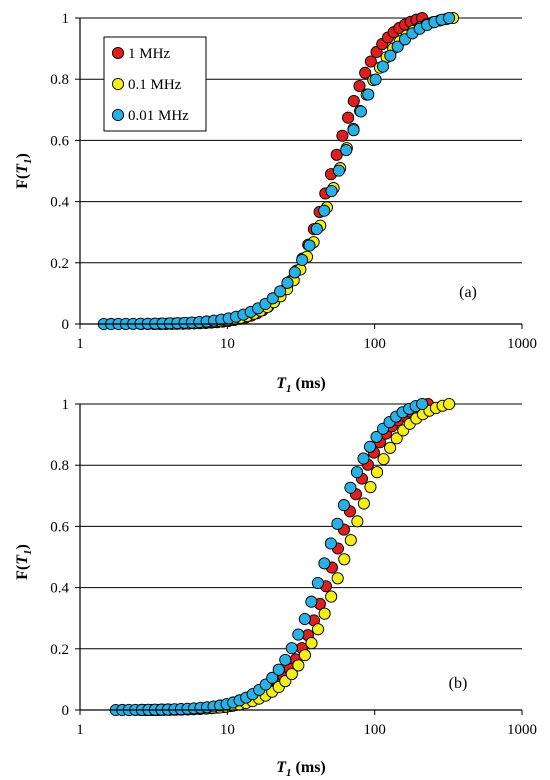 The width and height of the screenshot is (550, 780). What do you see at coordinates (118, 53) in the screenshot?
I see `legend-marker-1mhz` at bounding box center [118, 53].